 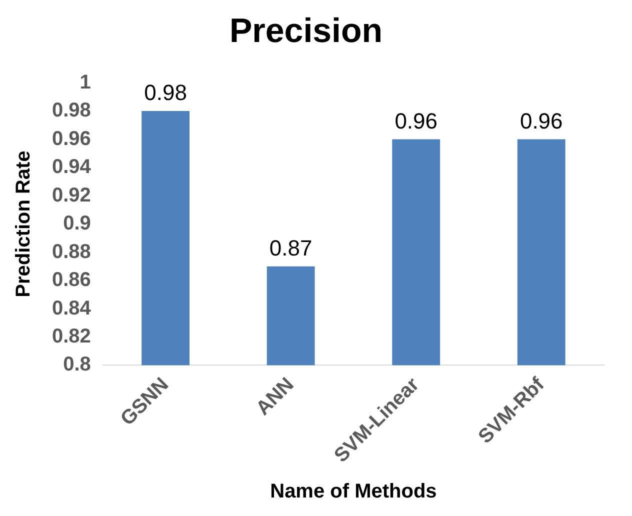 What do you see at coordinates (23, 224) in the screenshot?
I see `y-axis-title: Prediction Rate` at bounding box center [23, 224].